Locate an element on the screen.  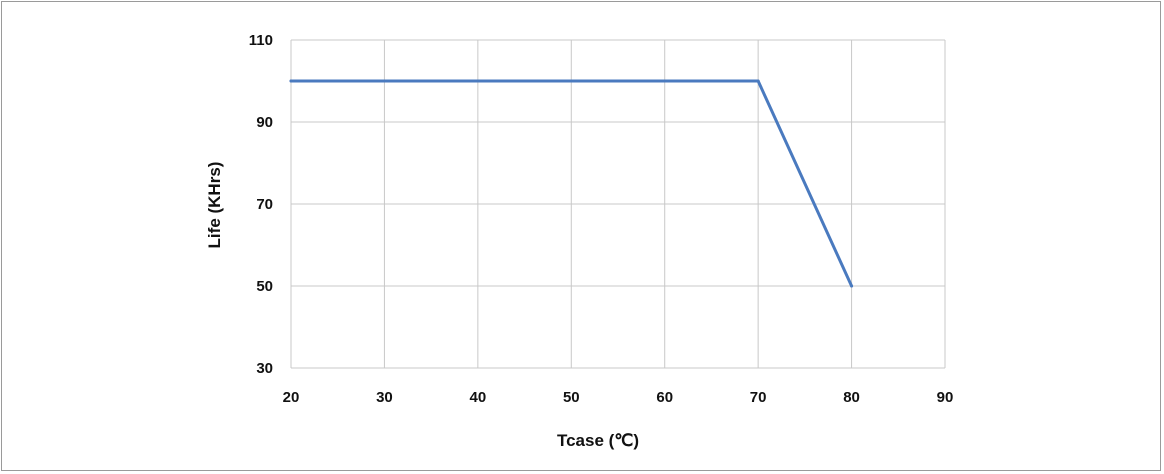
x-tick-label: 20 is located at coordinates (291, 397).